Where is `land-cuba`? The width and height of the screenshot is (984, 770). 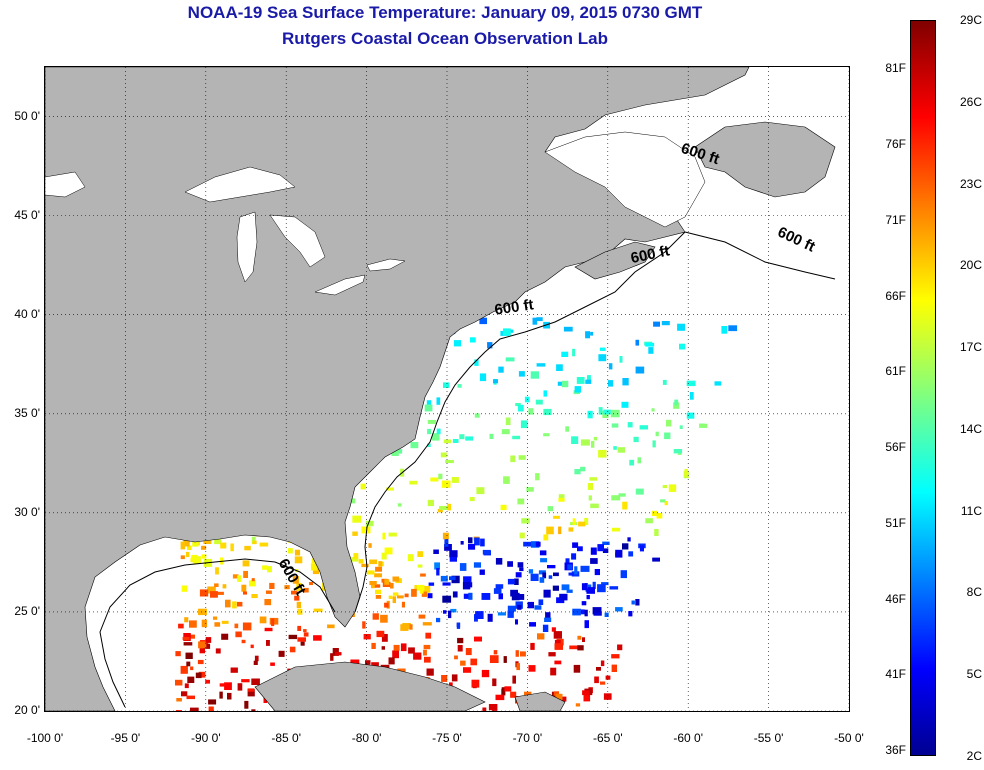
land-cuba is located at coordinates (370, 686).